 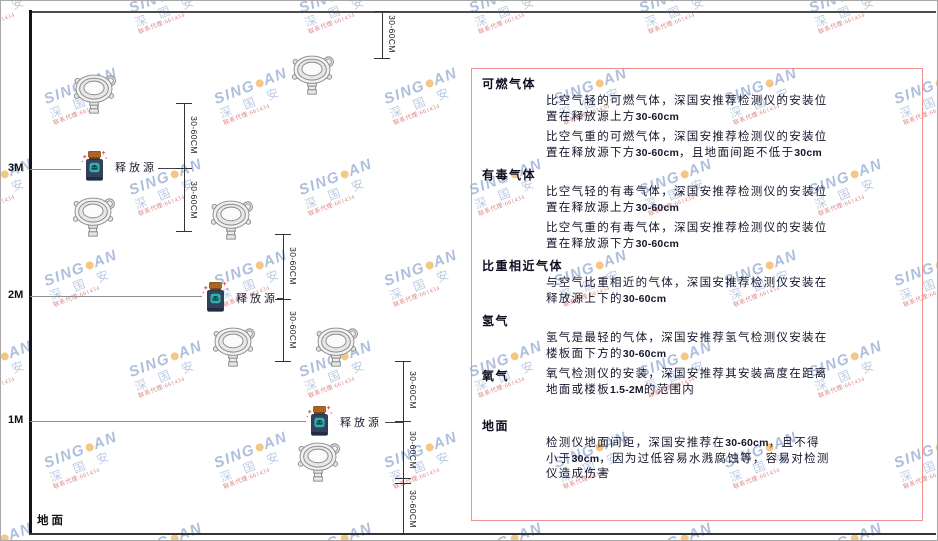 I want to click on panel-section-heading: 比重相近气体, so click(x=523, y=266).